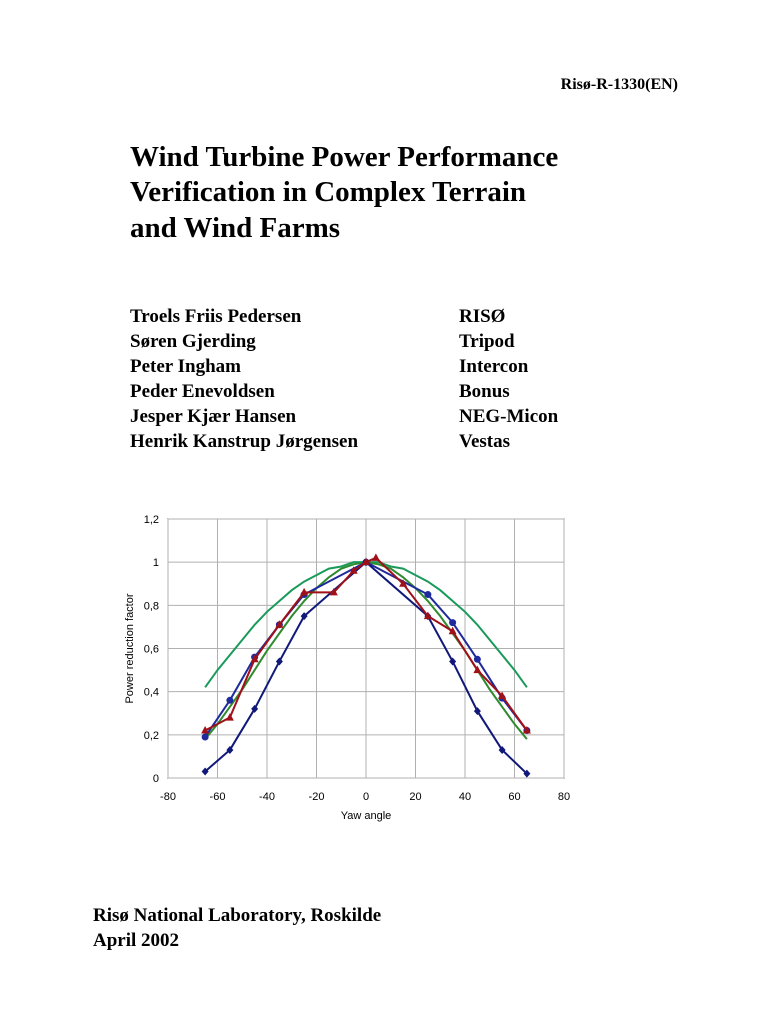 The image size is (768, 1024). What do you see at coordinates (202, 391) in the screenshot?
I see `author-name: Peder Enevoldsen` at bounding box center [202, 391].